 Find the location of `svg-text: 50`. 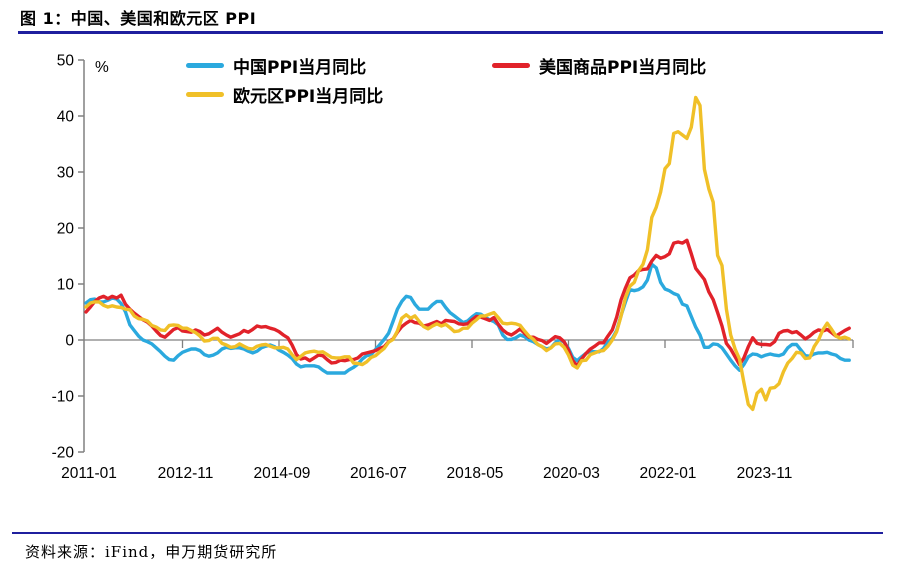

svg-text: 50 is located at coordinates (66, 61).